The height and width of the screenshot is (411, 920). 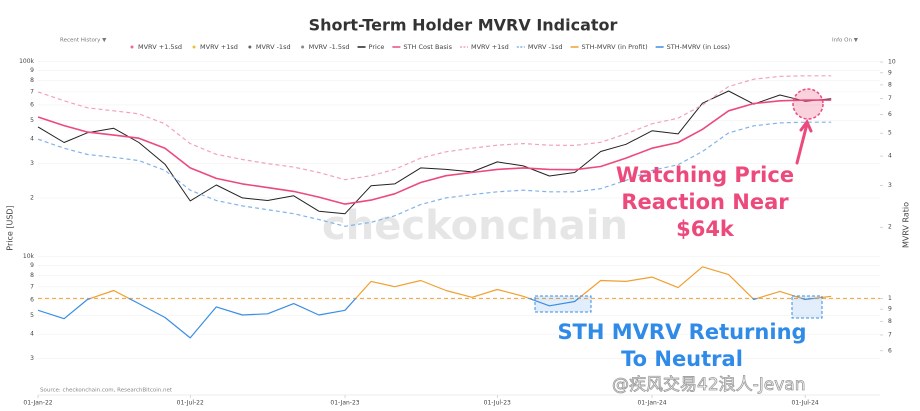 I want to click on highlight-circle, so click(x=808, y=104).